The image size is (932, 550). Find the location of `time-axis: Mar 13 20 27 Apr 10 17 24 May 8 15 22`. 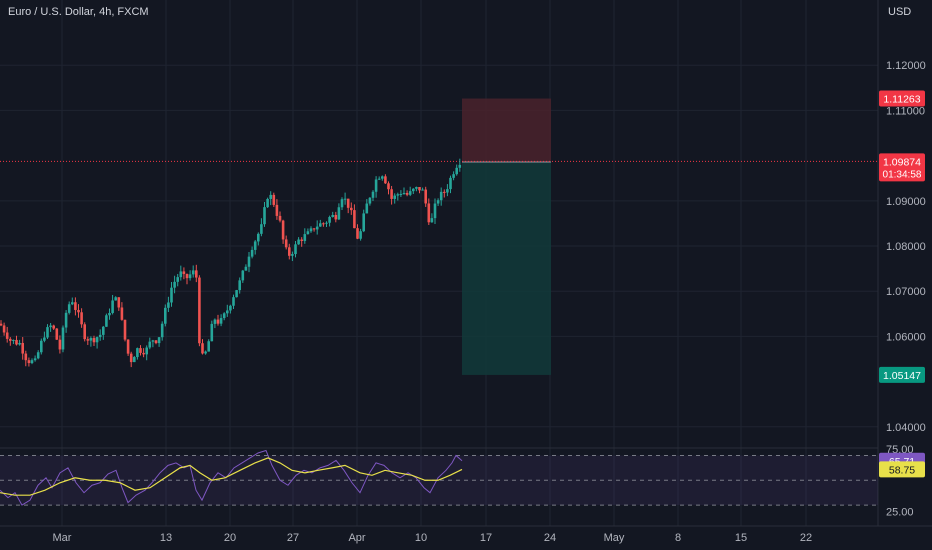

time-axis: Mar 13 20 27 Apr 10 17 24 May 8 15 22 is located at coordinates (433, 538).